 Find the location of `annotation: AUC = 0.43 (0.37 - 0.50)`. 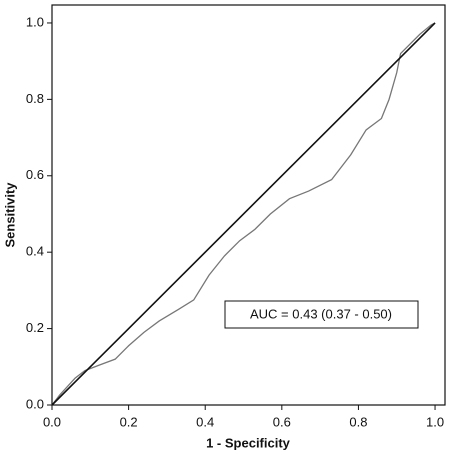

annotation: AUC = 0.43 (0.37 - 0.50) is located at coordinates (321, 313).